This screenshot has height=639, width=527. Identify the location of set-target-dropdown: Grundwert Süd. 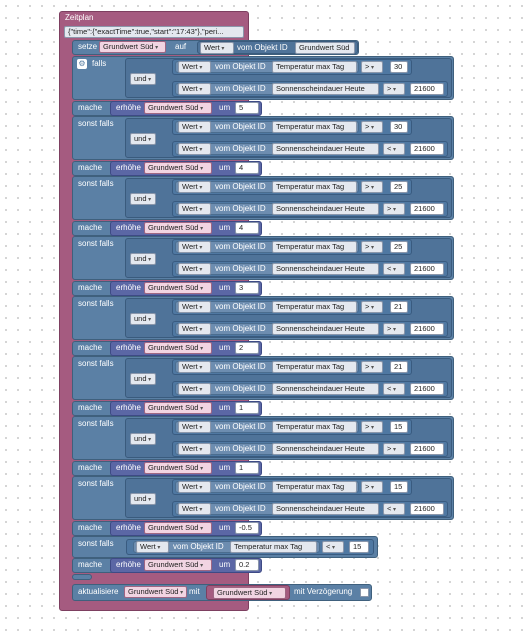
(132, 47).